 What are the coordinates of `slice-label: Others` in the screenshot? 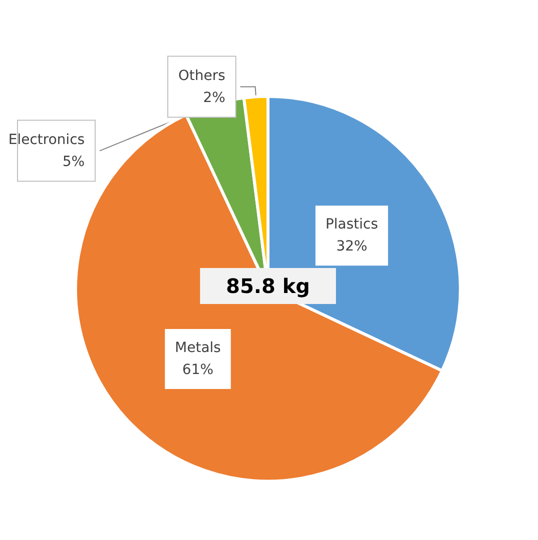 It's located at (202, 76).